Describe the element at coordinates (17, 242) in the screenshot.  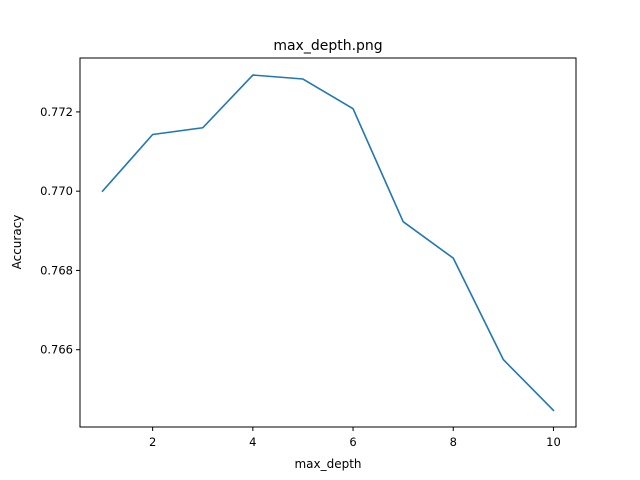
I see `y-axis-label: Accuracy` at that location.